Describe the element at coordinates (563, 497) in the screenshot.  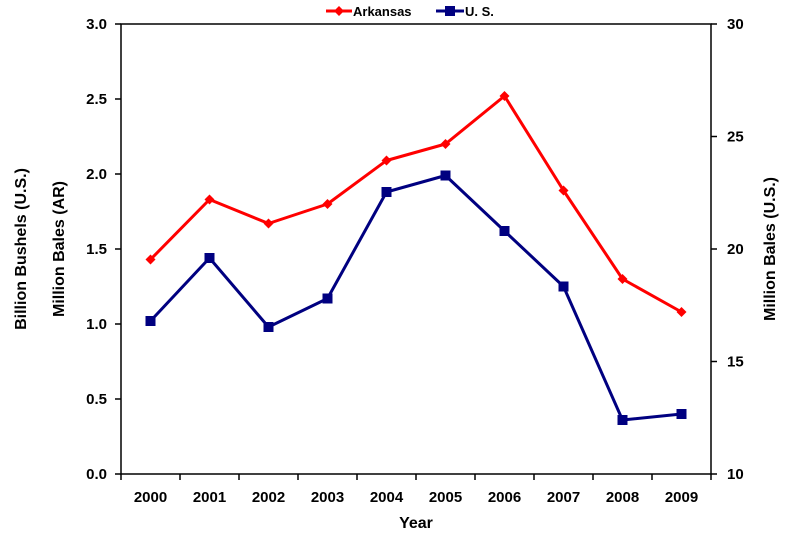
I see `x-tick-label: 2007` at that location.